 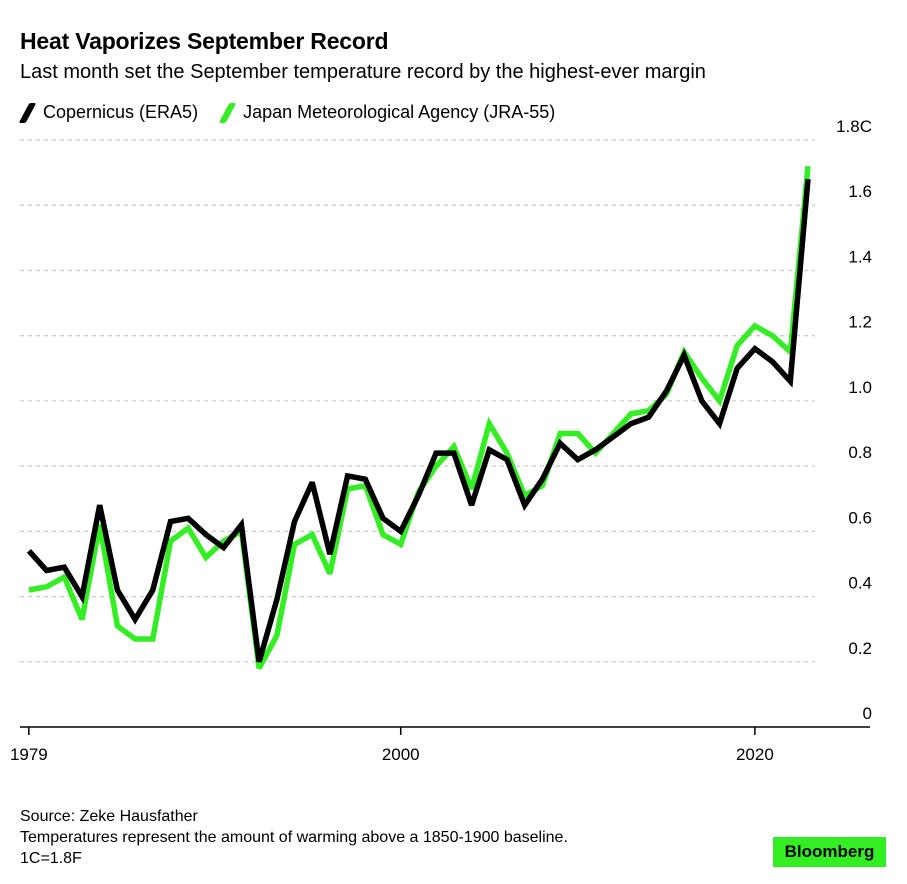 I want to click on legend-label-jma: Japan Meteorological Agency (JRA-55), so click(x=399, y=112).